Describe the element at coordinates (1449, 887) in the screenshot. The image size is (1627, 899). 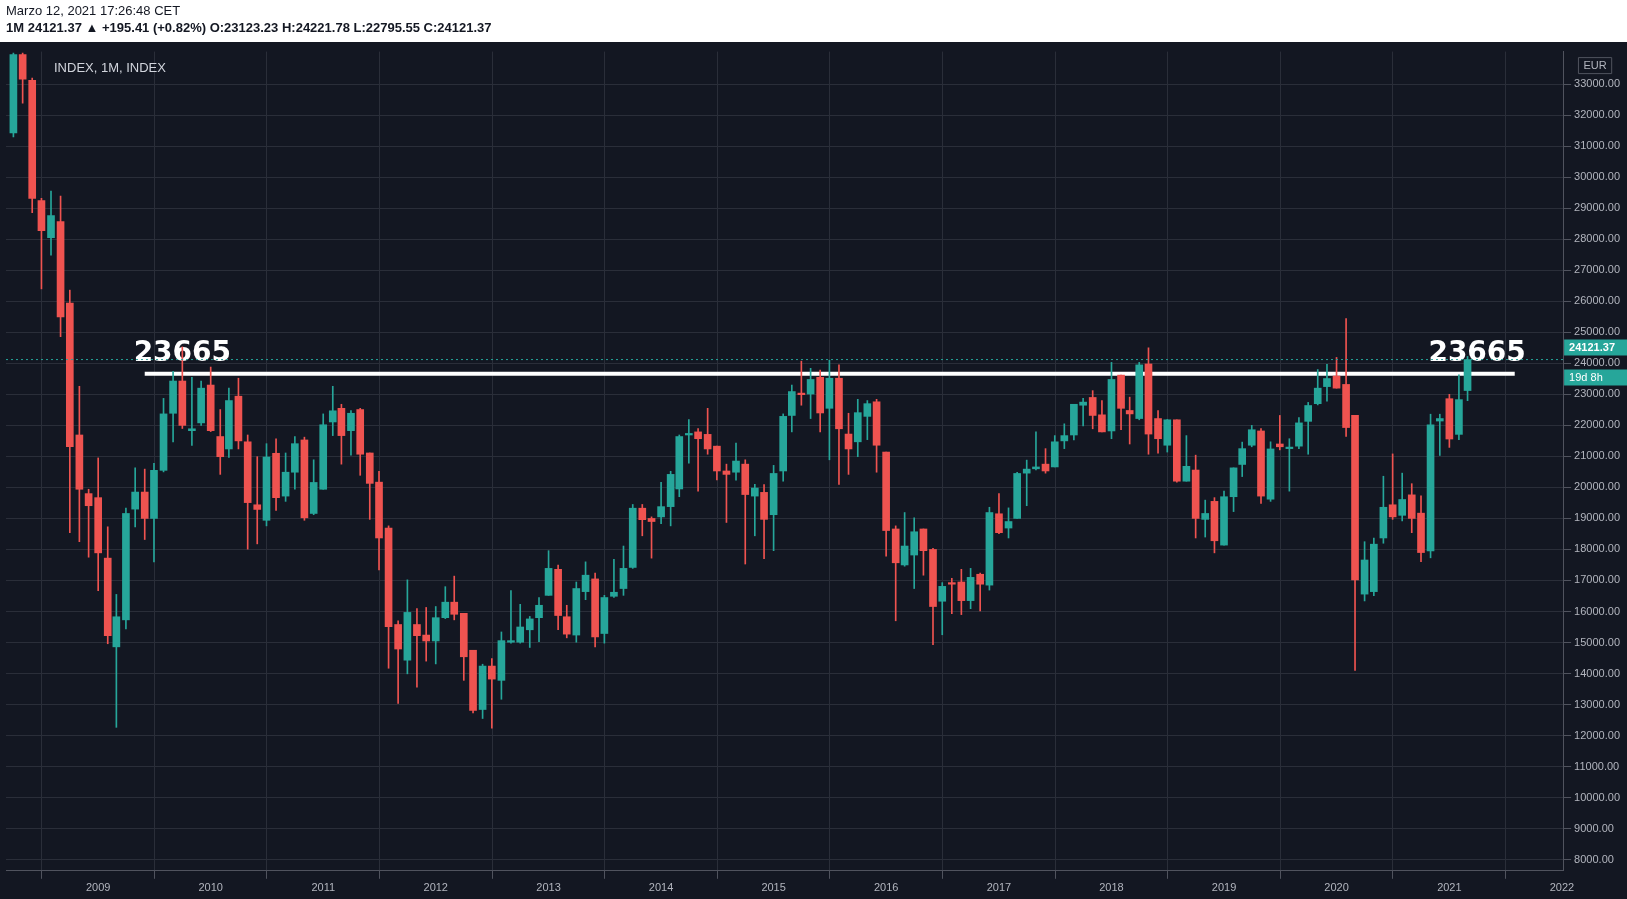
I see `x-tick-label: 2021` at that location.